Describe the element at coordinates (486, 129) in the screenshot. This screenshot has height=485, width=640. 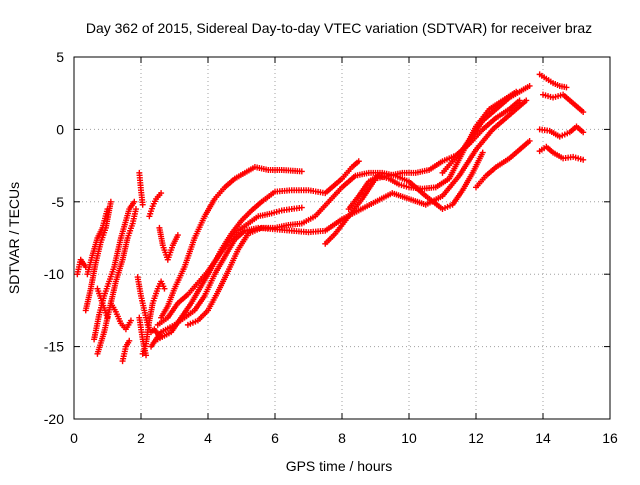
I see `series-arc-v` at that location.